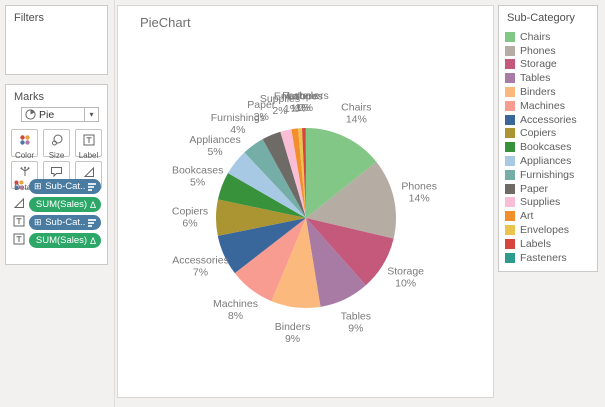  What do you see at coordinates (551, 258) in the screenshot?
I see `legend-item-fasteners: Fasteners` at bounding box center [551, 258].